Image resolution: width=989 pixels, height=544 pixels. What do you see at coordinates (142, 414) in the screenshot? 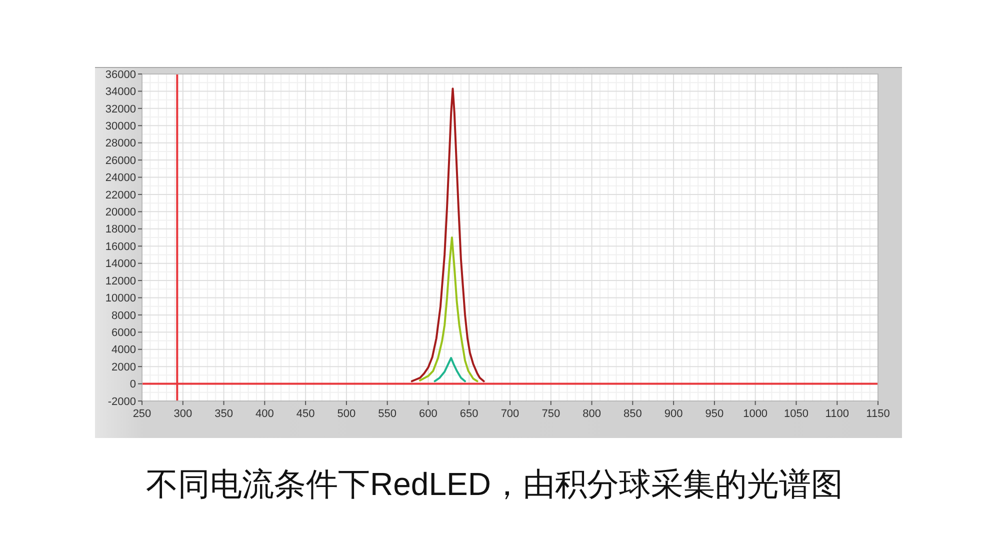
I see `x-tick-label: 250` at bounding box center [142, 414].